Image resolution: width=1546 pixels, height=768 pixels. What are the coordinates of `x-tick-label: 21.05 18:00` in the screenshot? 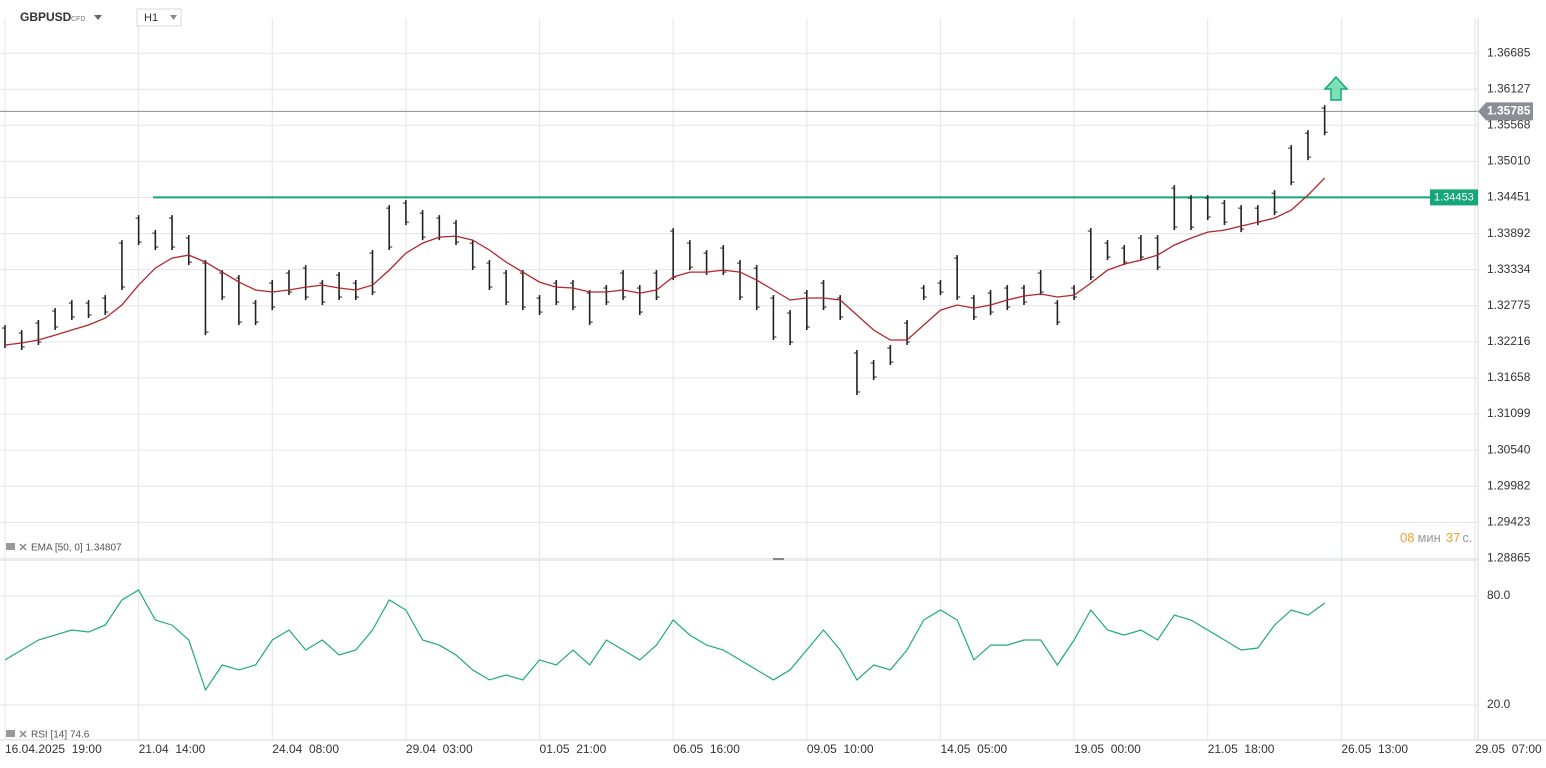 It's located at (1241, 749).